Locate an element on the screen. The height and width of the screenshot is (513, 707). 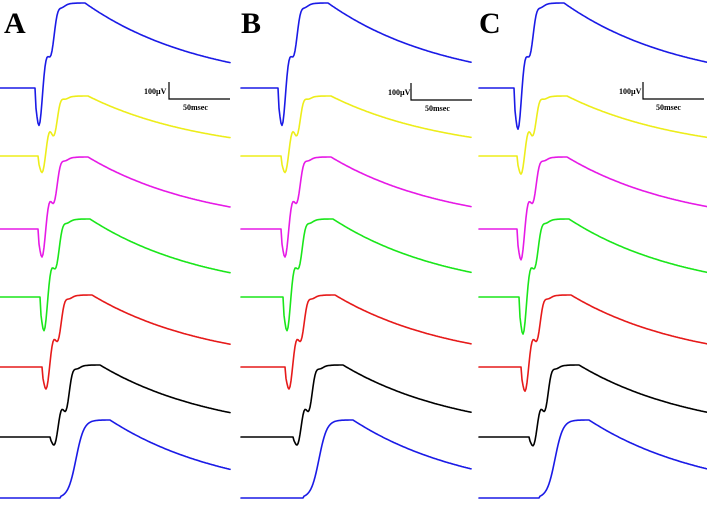
trace-2-panel-b is located at coordinates (356, 134).